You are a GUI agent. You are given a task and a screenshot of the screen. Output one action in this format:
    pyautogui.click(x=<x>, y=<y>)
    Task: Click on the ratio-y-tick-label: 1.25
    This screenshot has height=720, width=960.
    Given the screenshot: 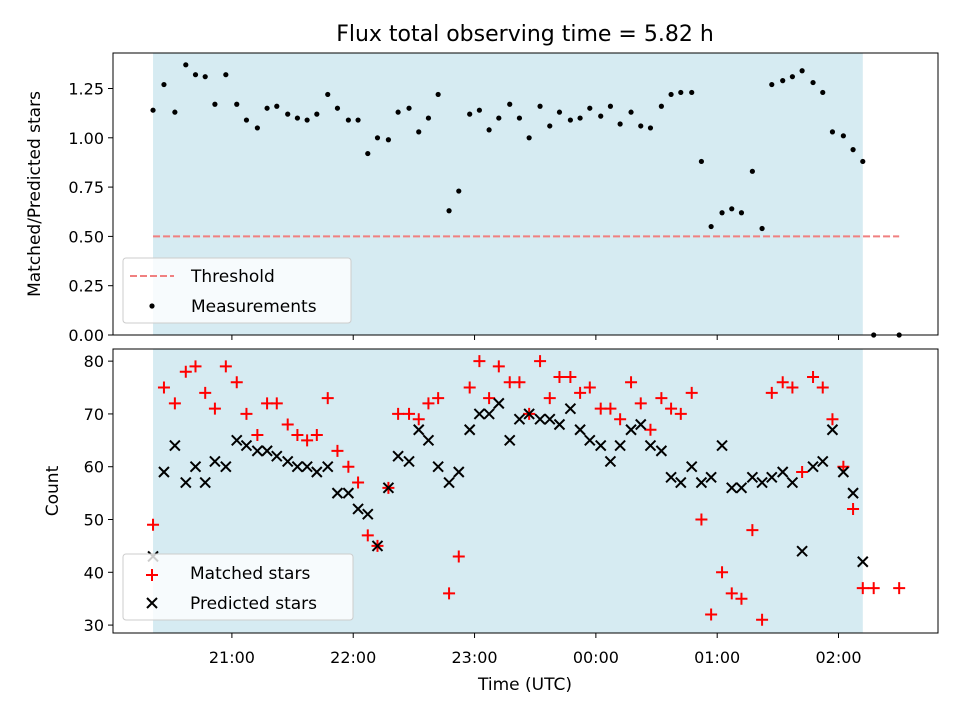 What is the action you would take?
    pyautogui.click(x=86, y=88)
    